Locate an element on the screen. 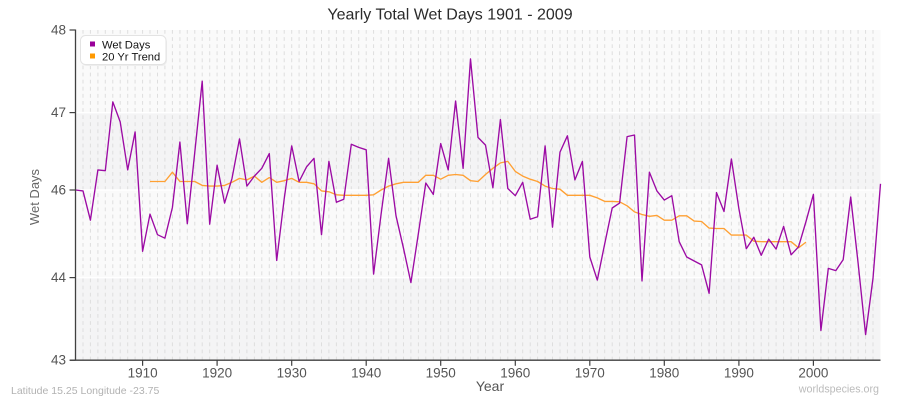  svg-text: 2000 is located at coordinates (813, 373).